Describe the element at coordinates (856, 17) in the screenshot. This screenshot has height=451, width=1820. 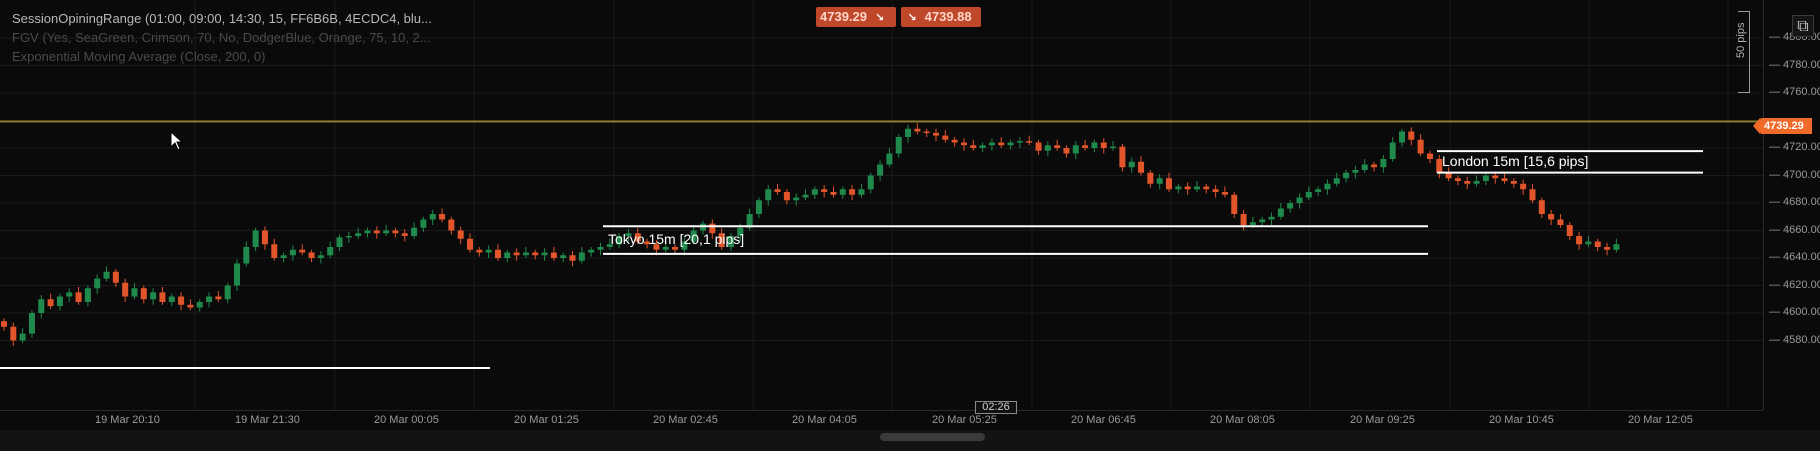
I see `sell-quote-button: 4739.29 ↘` at that location.